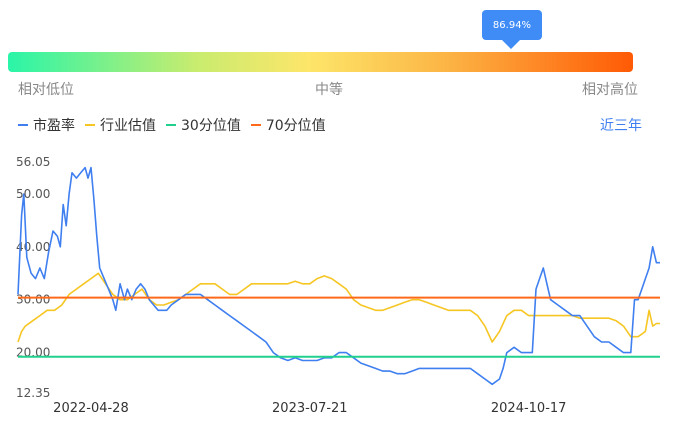 The image size is (686, 442). What do you see at coordinates (54, 126) in the screenshot?
I see `legend-label-pe: 市盈率` at bounding box center [54, 126].